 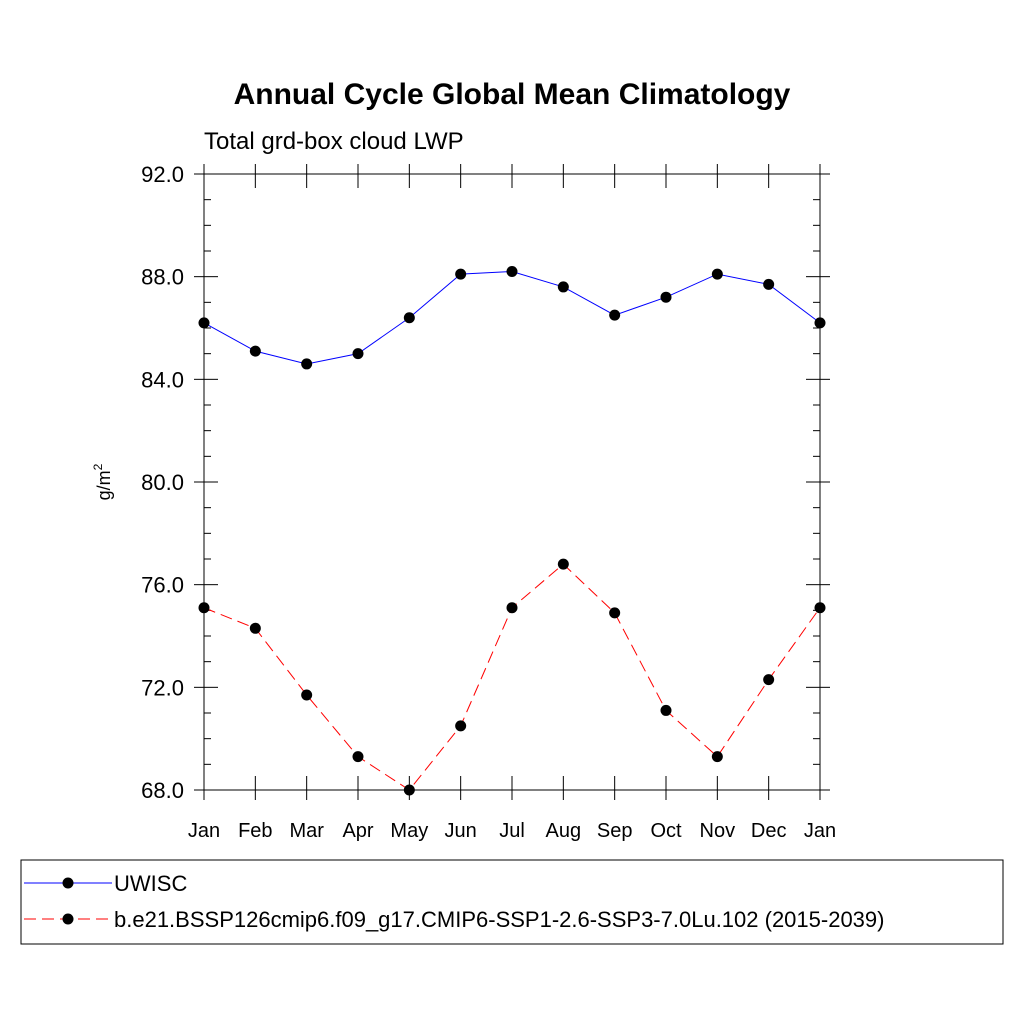 I want to click on y-axis-label-text: g/m, so click(x=104, y=485).